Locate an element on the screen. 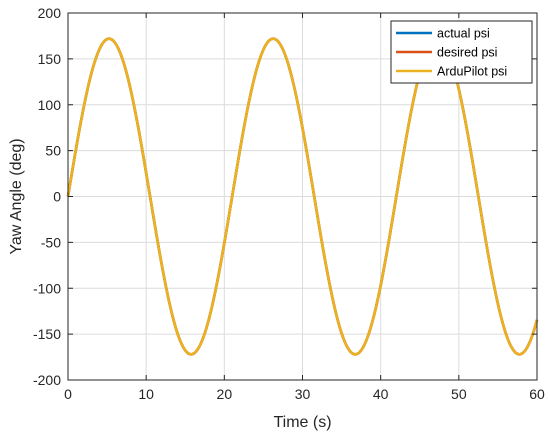 This screenshot has height=435, width=550. x-tick-label: 60 is located at coordinates (537, 394).